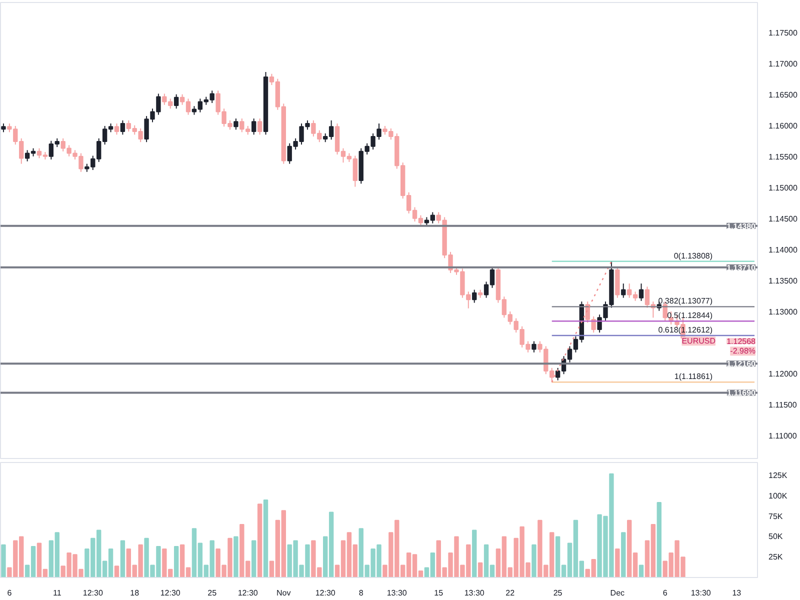 The image size is (800, 600). Describe the element at coordinates (690, 315) in the screenshot. I see `series-label: 0.5(1.12844)` at that location.